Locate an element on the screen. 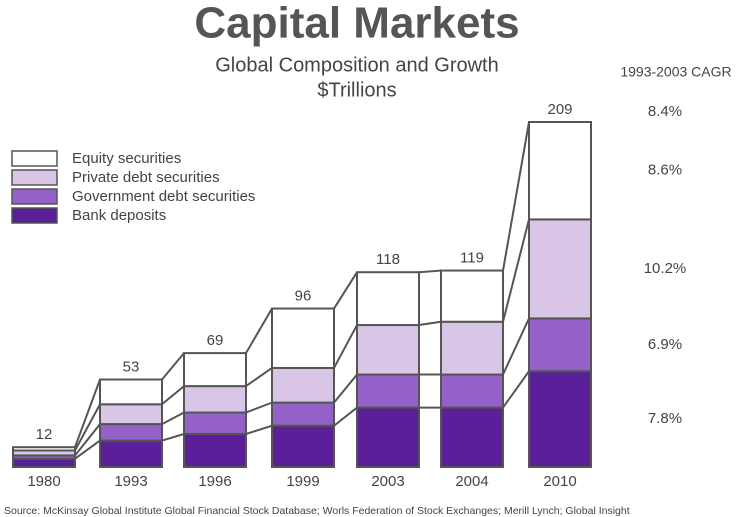 This screenshot has height=517, width=738. subtitle: $Trillions is located at coordinates (356, 90).